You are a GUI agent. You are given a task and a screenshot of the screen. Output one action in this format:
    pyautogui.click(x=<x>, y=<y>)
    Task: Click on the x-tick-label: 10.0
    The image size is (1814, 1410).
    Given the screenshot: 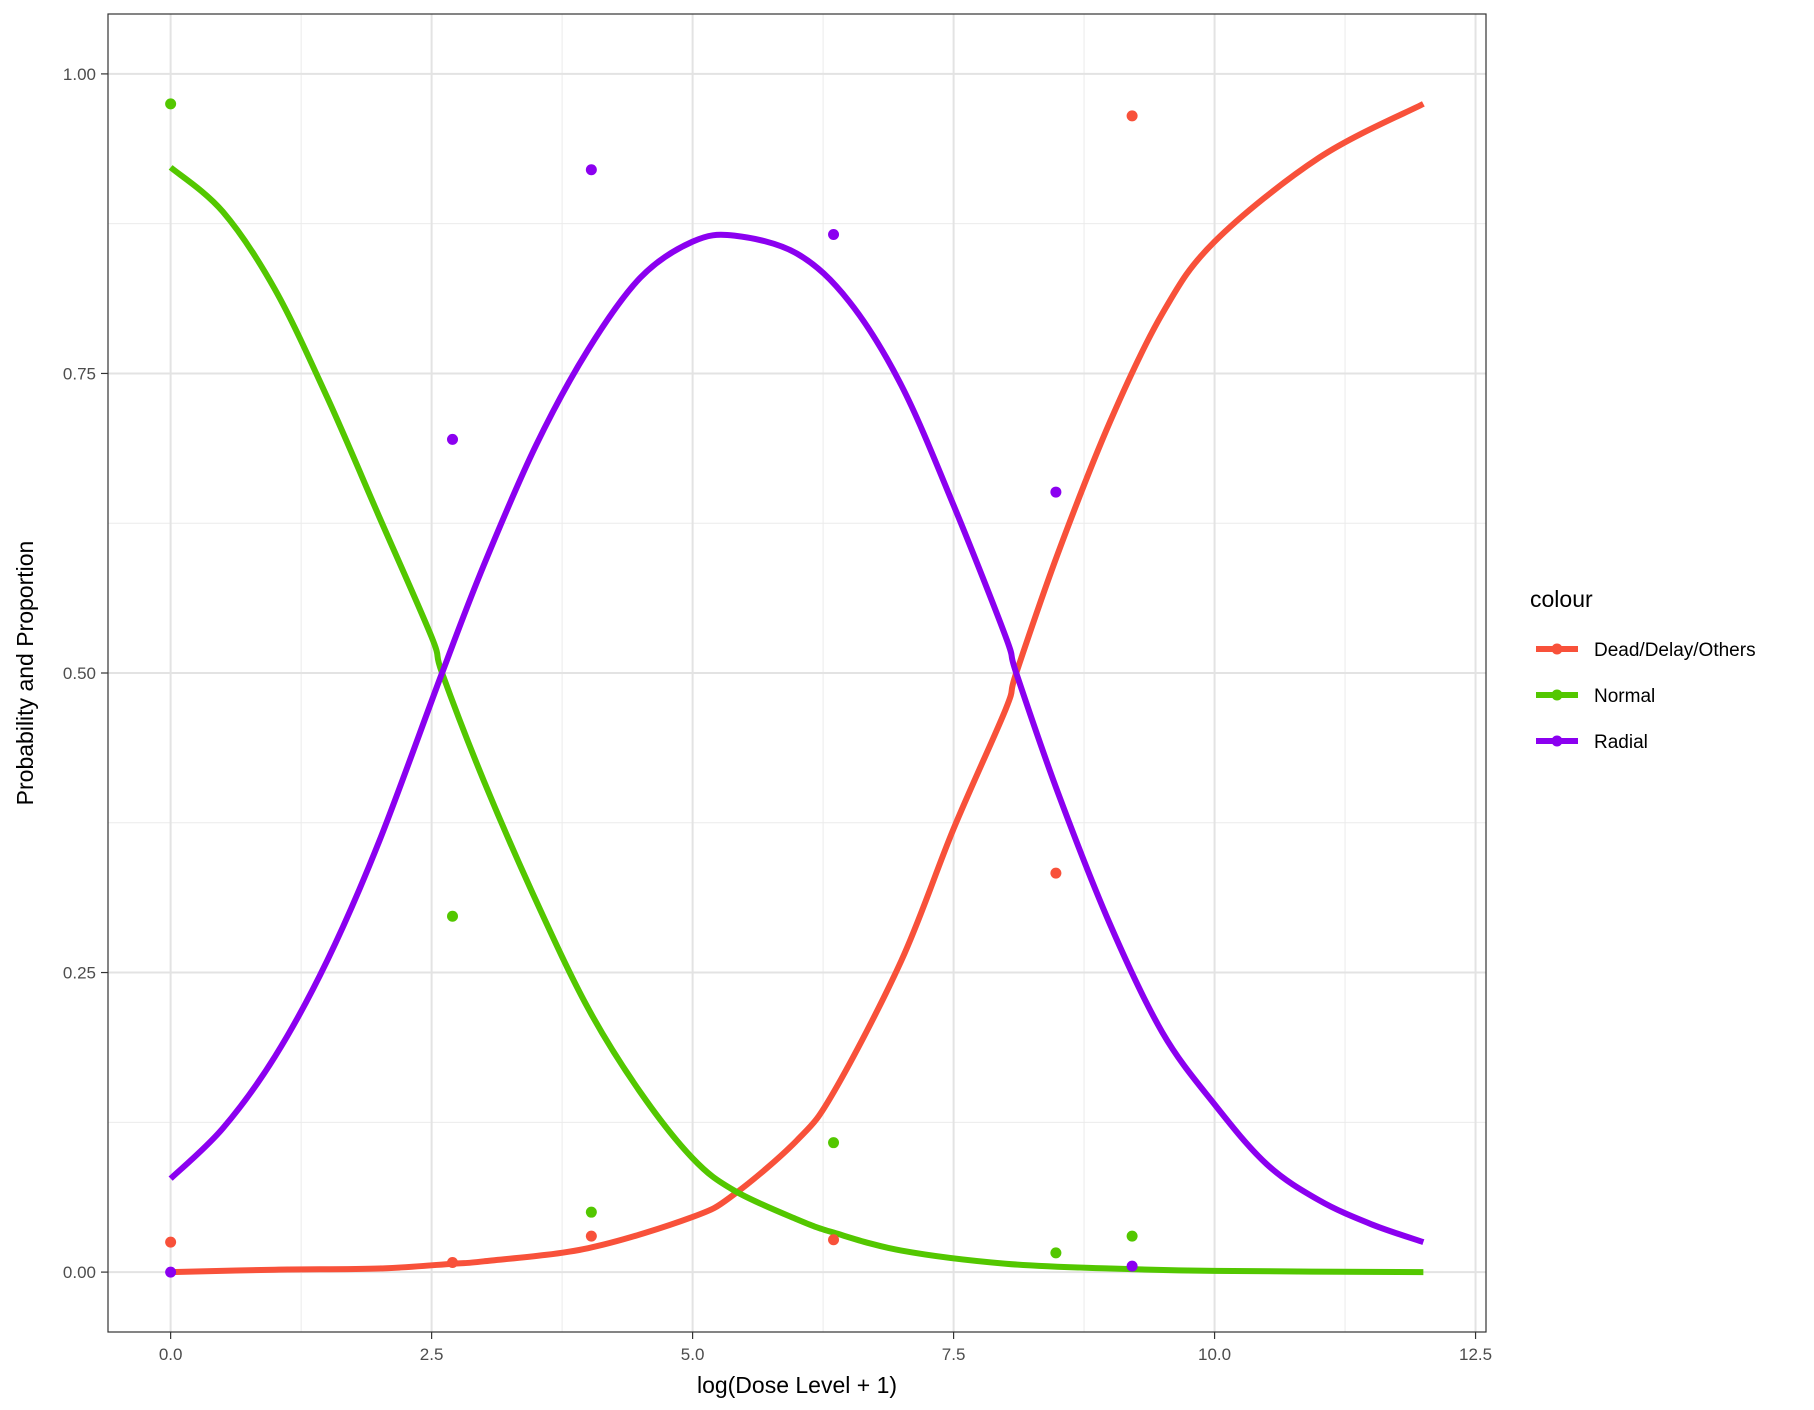 What is the action you would take?
    pyautogui.click(x=1214, y=1354)
    